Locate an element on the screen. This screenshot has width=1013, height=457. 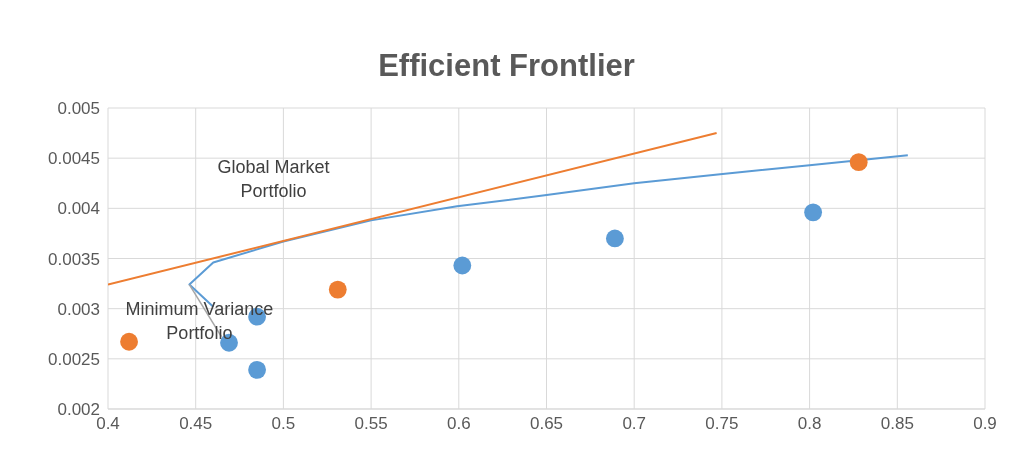
y-tick-label: 0.0025 is located at coordinates (74, 359).